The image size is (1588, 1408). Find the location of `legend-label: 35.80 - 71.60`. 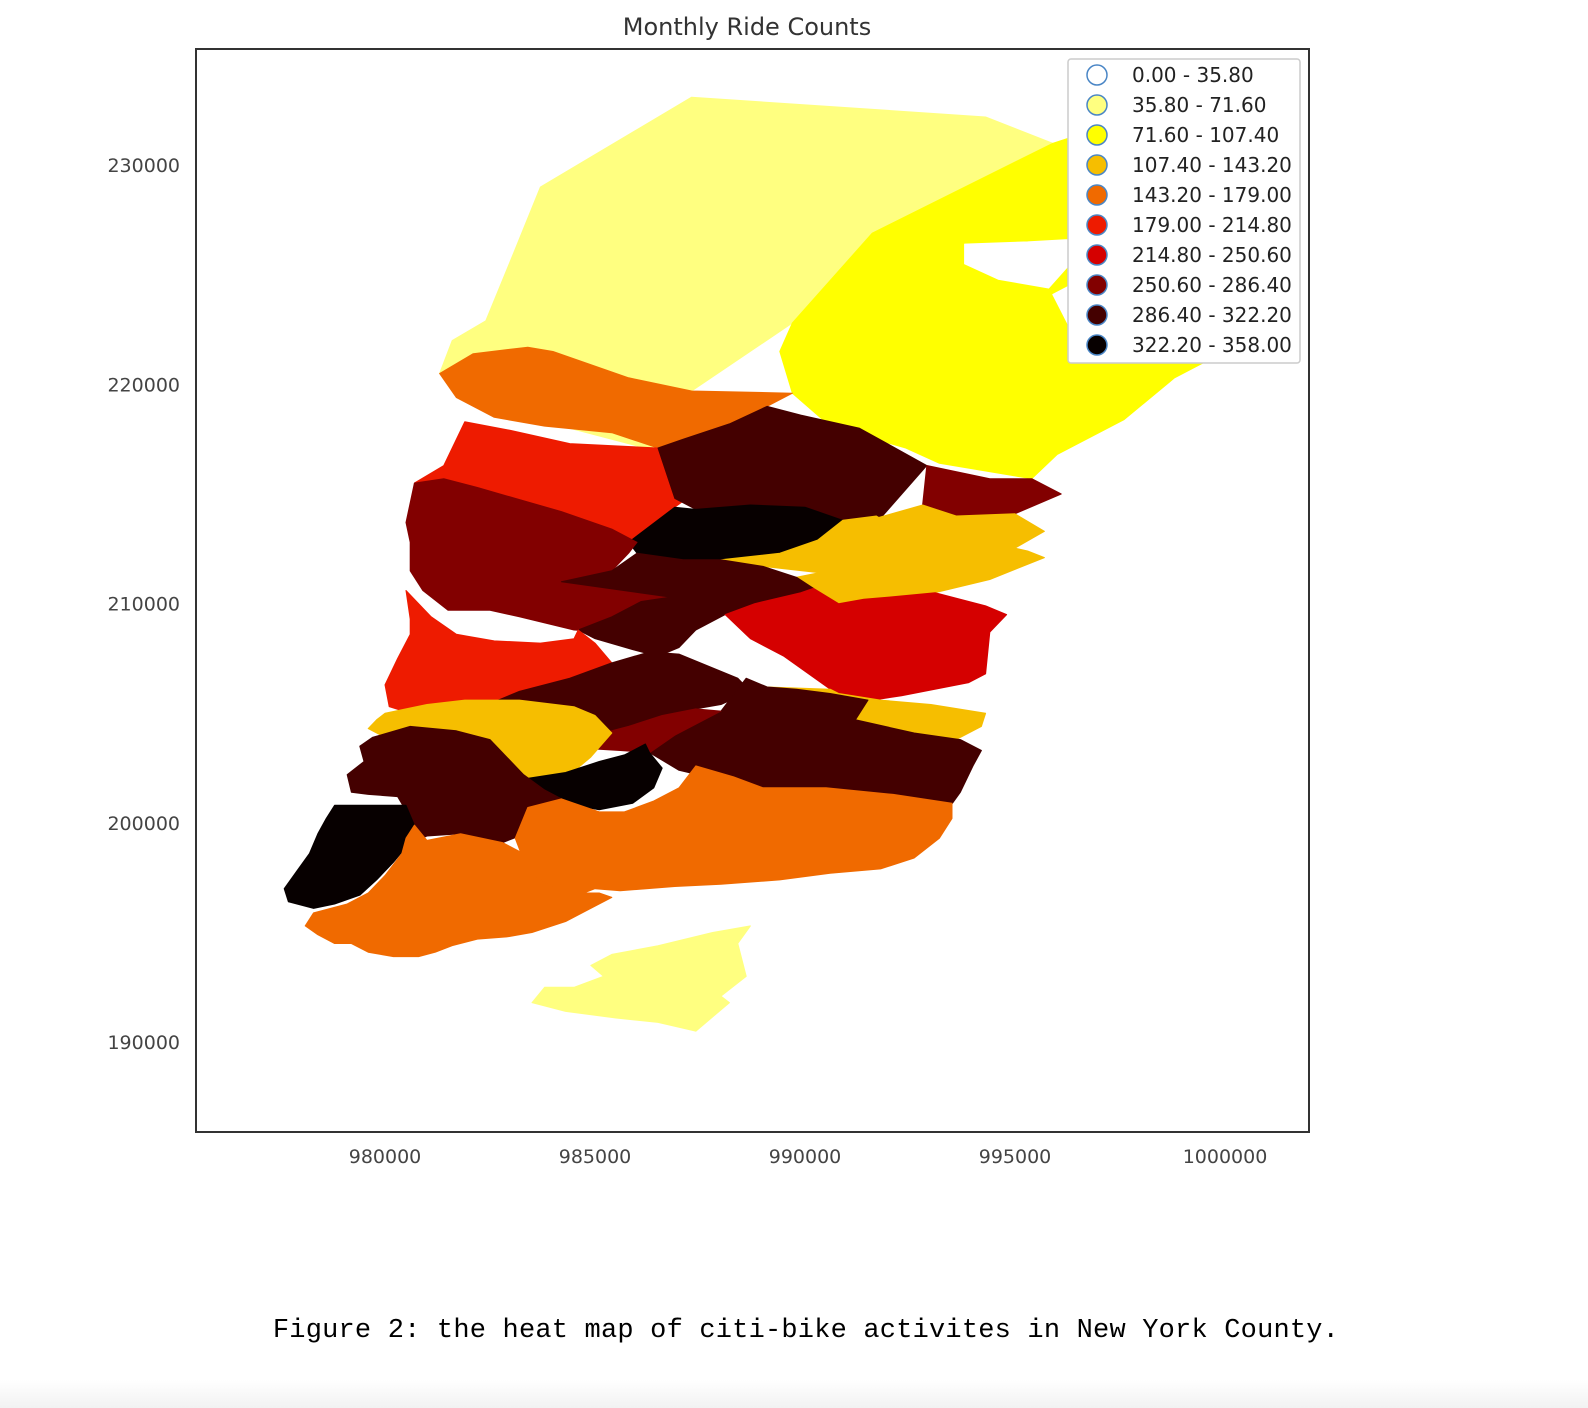

legend-label: 35.80 - 71.60 is located at coordinates (1199, 105).